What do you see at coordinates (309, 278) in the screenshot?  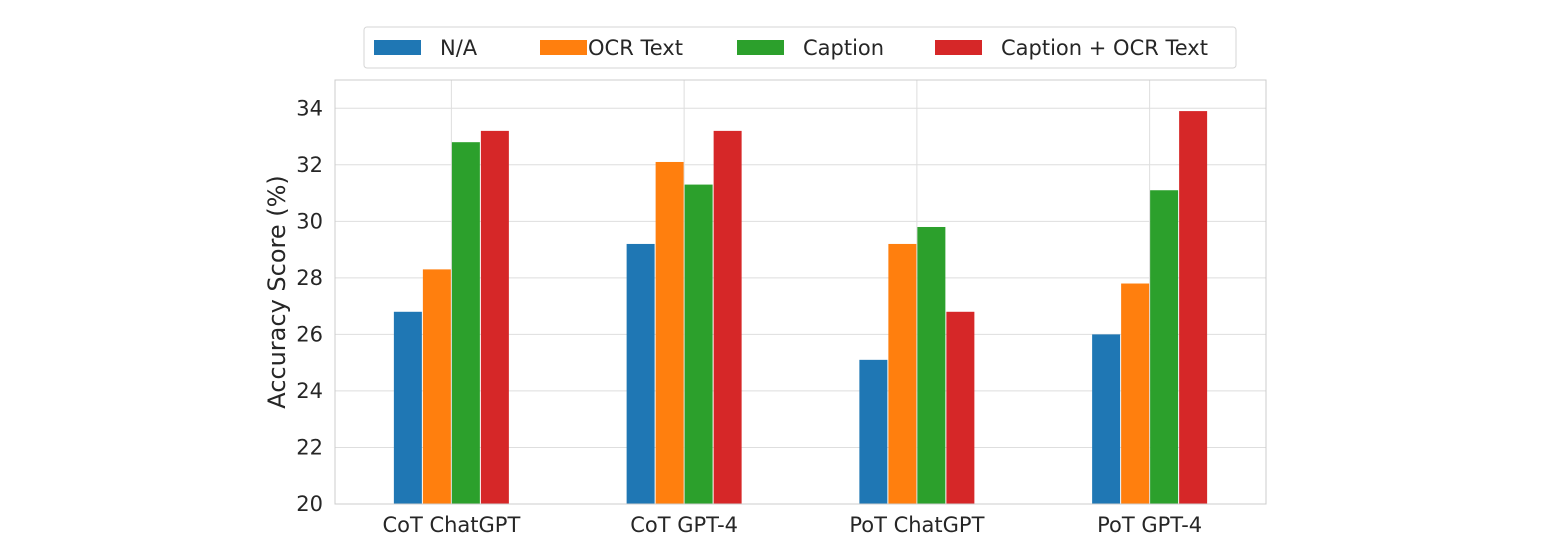 I see `y-tick-label: 28` at bounding box center [309, 278].